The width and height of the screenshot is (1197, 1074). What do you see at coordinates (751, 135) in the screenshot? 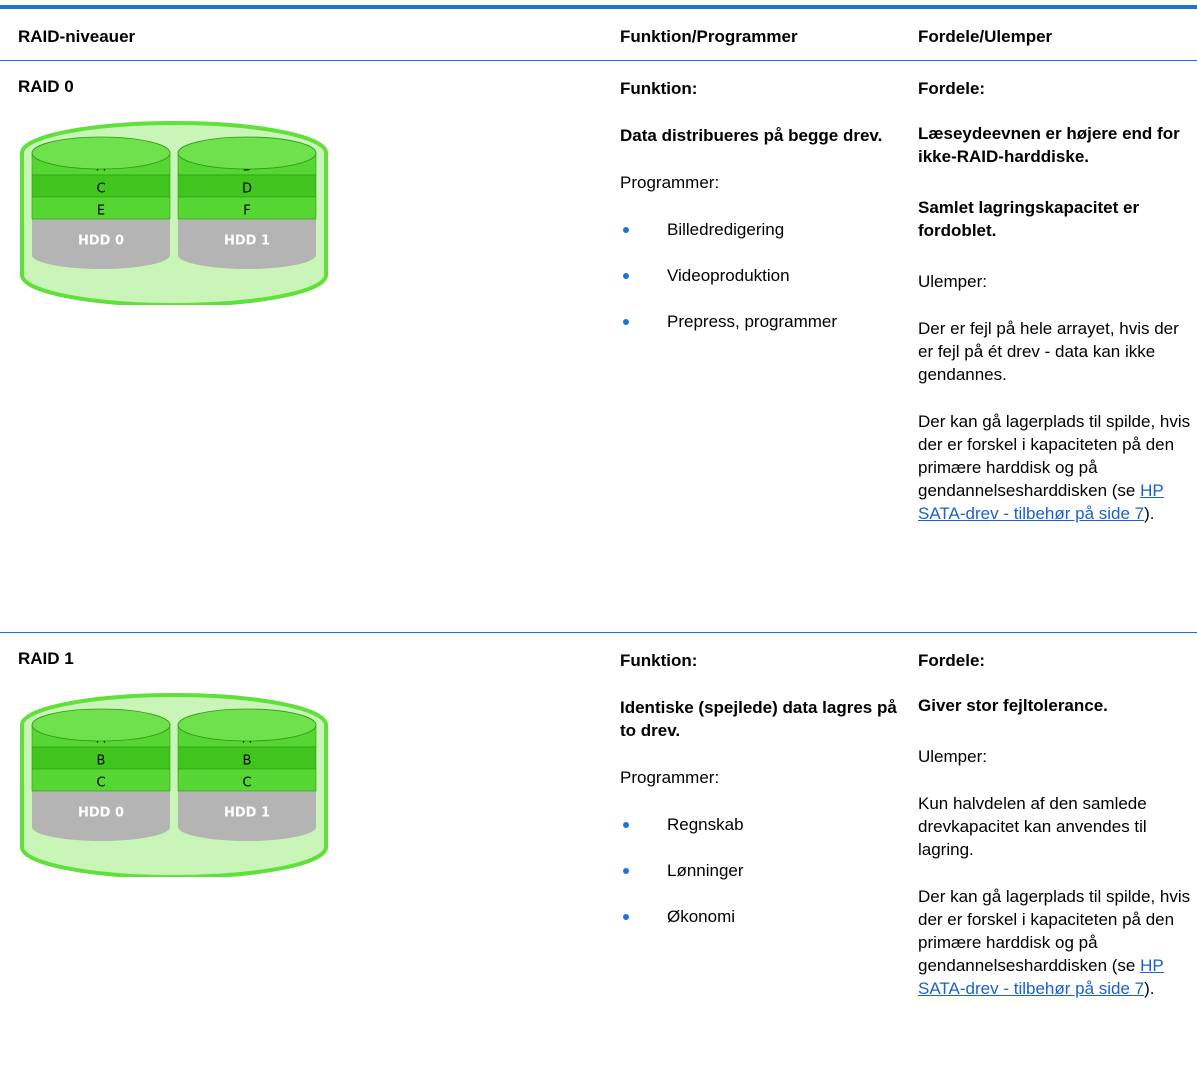
I see `function-text: Data distribueres på begge drev.` at bounding box center [751, 135].